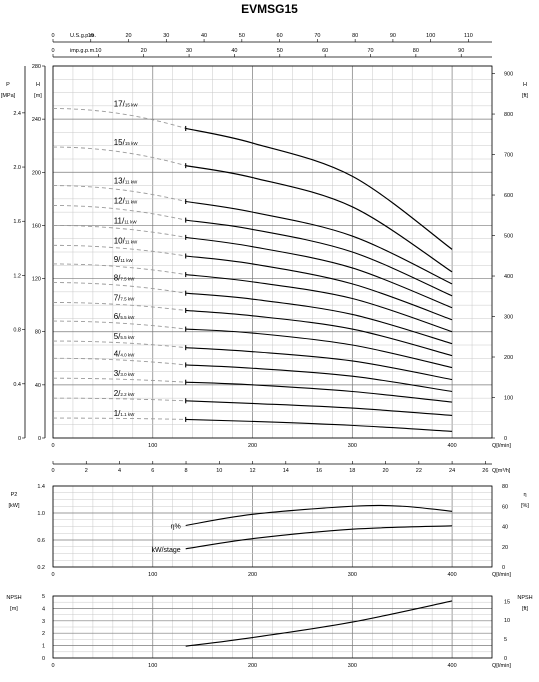  What do you see at coordinates (43, 634) in the screenshot?
I see `npsh-m-tick-label: 2` at bounding box center [43, 634].